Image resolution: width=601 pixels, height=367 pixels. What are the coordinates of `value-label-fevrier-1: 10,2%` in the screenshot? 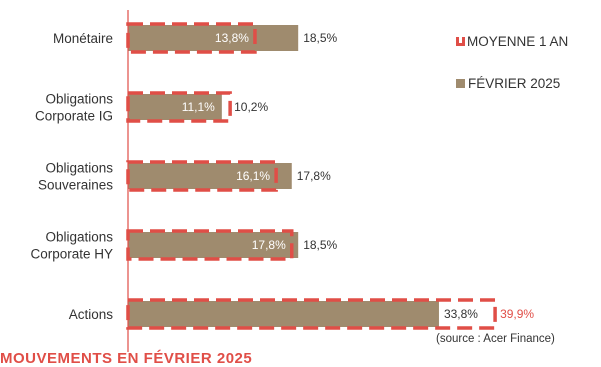 It's located at (251, 107).